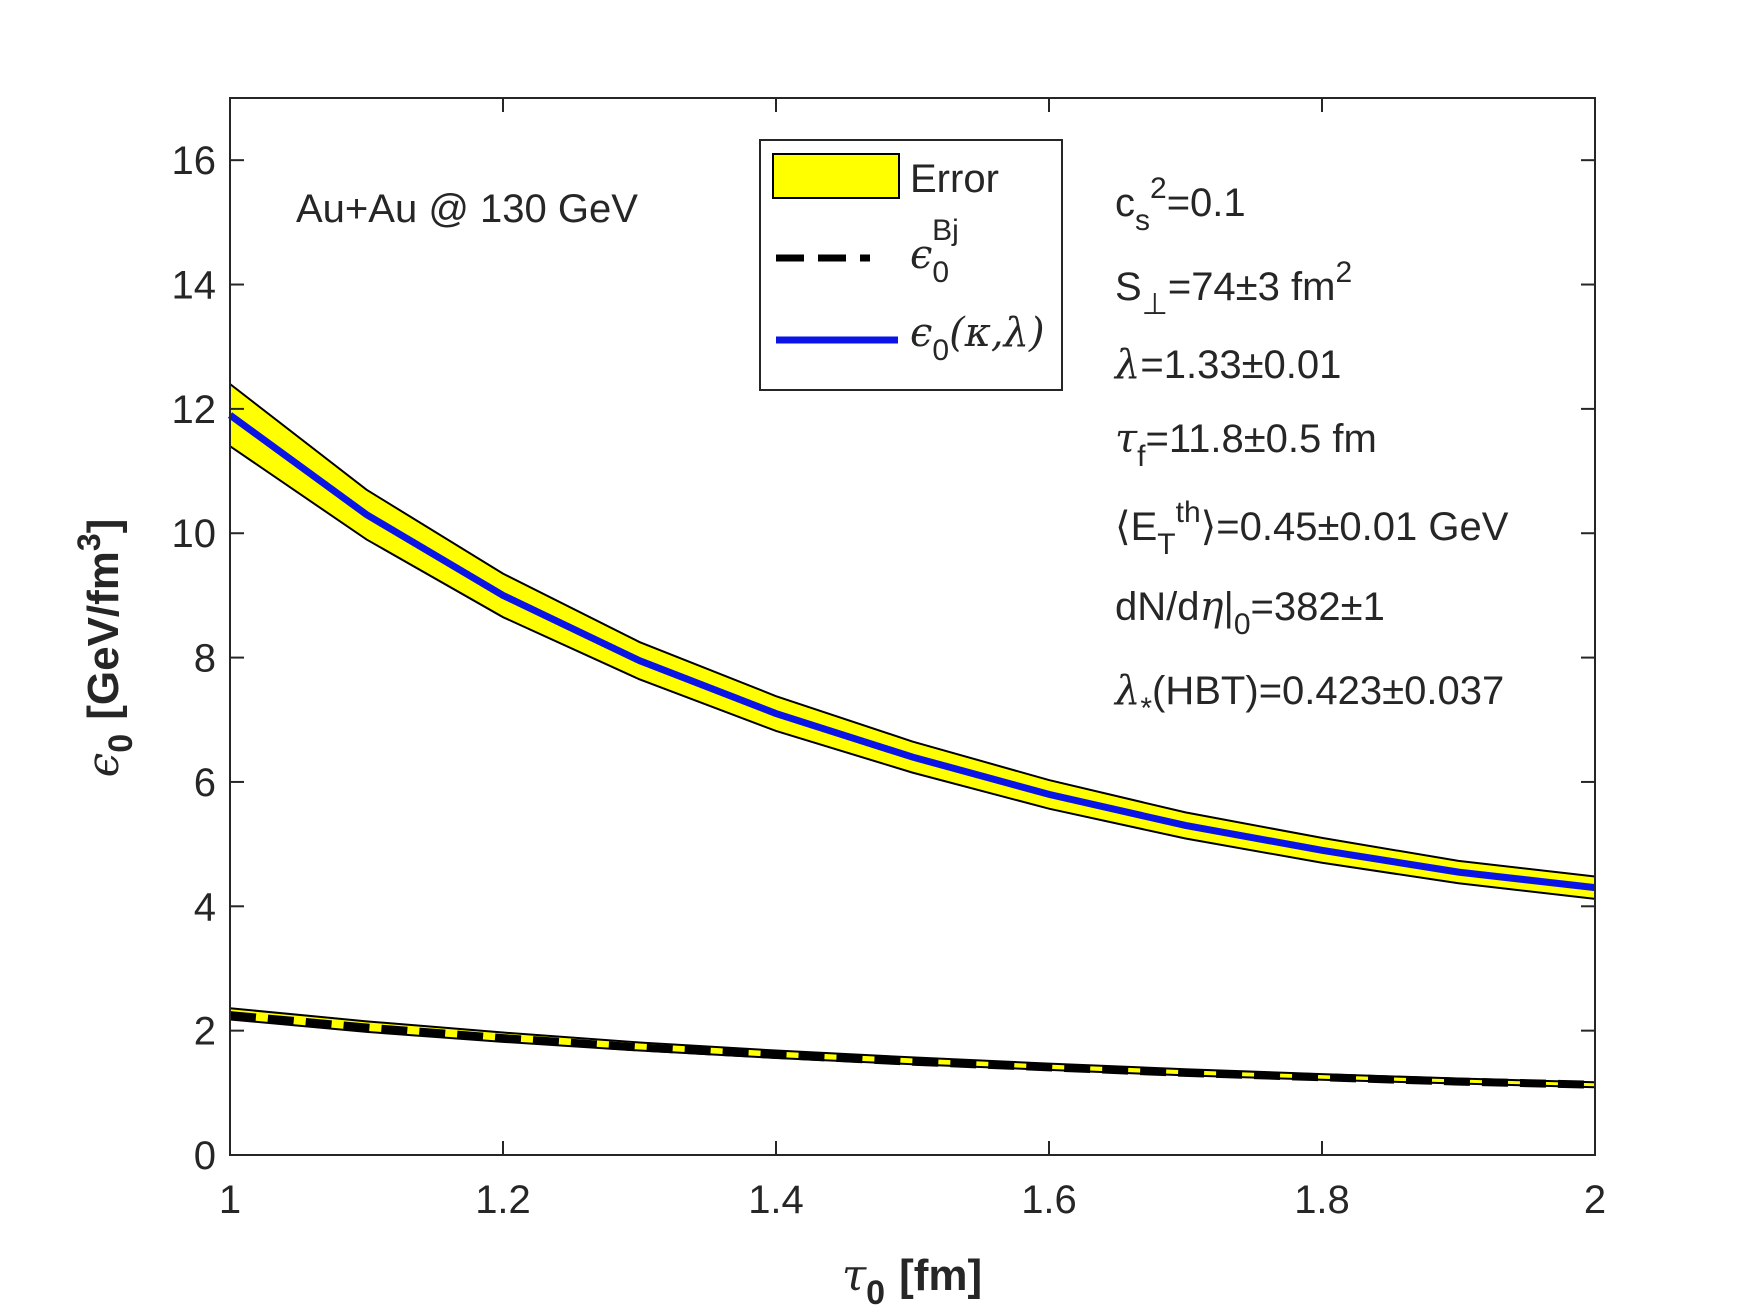 The width and height of the screenshot is (1750, 1313). I want to click on x-tick-label: 1.6, so click(1049, 1200).